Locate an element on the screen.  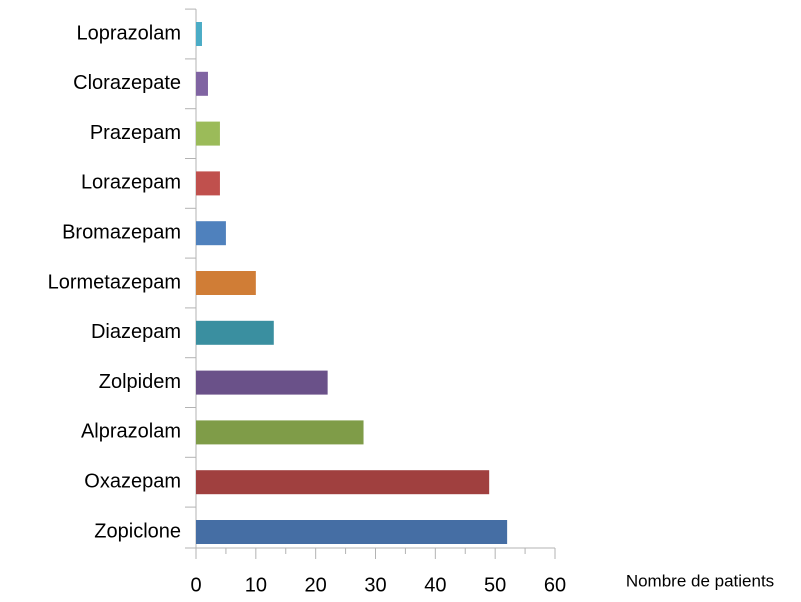
y-tick-label: Bromazepam is located at coordinates (121, 232).